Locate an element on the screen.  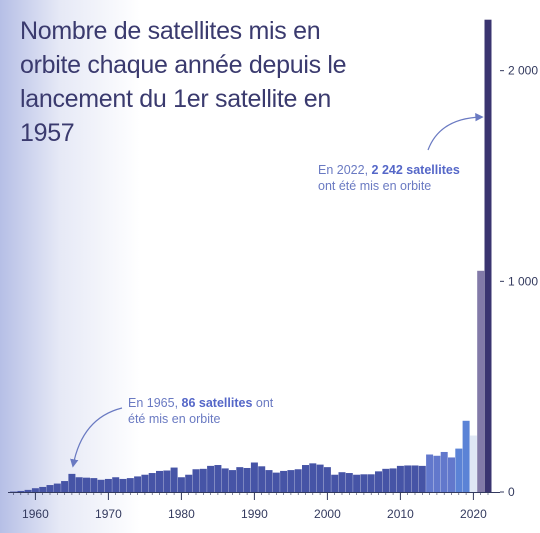
bar-1958 is located at coordinates (21, 491).